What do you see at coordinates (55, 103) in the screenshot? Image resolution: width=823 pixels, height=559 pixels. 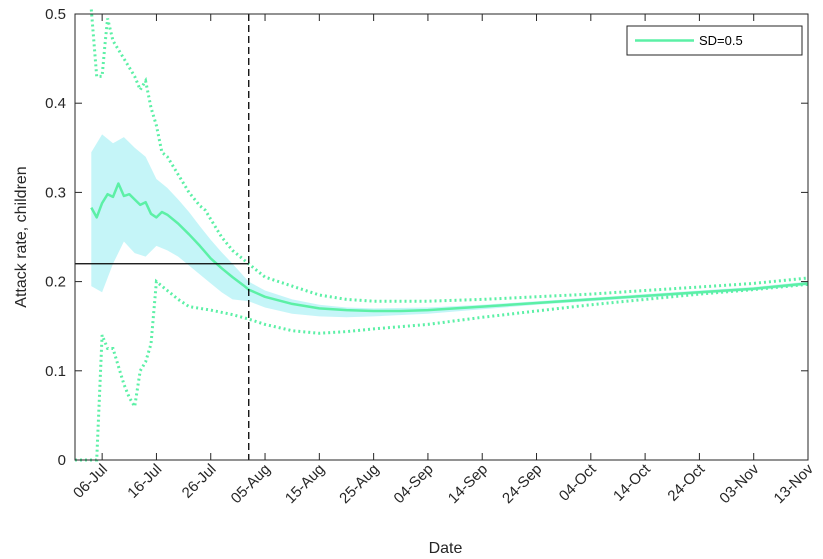 I see `y-tick-label: 0.4` at bounding box center [55, 103].